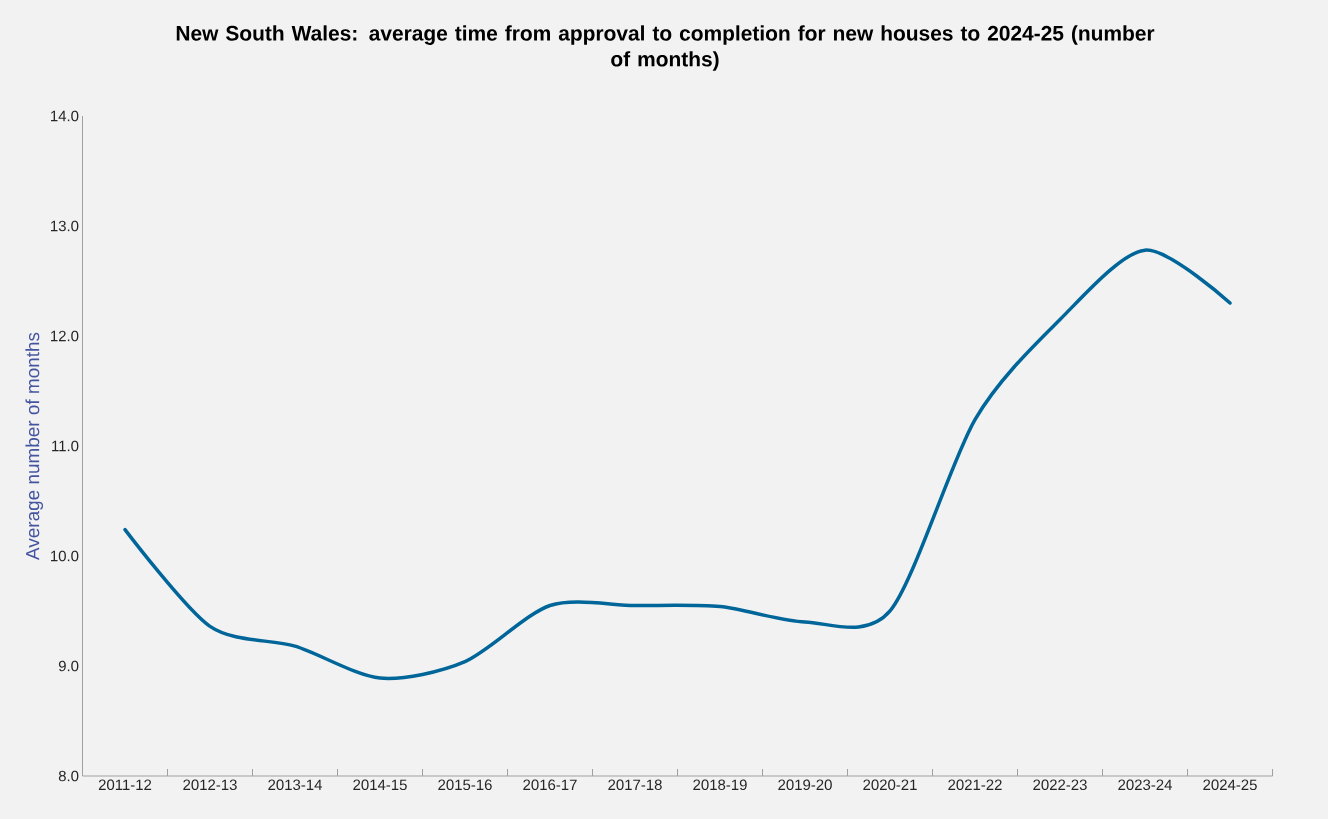 This screenshot has height=819, width=1328. I want to click on y-tick-label: 13.0, so click(65, 226).